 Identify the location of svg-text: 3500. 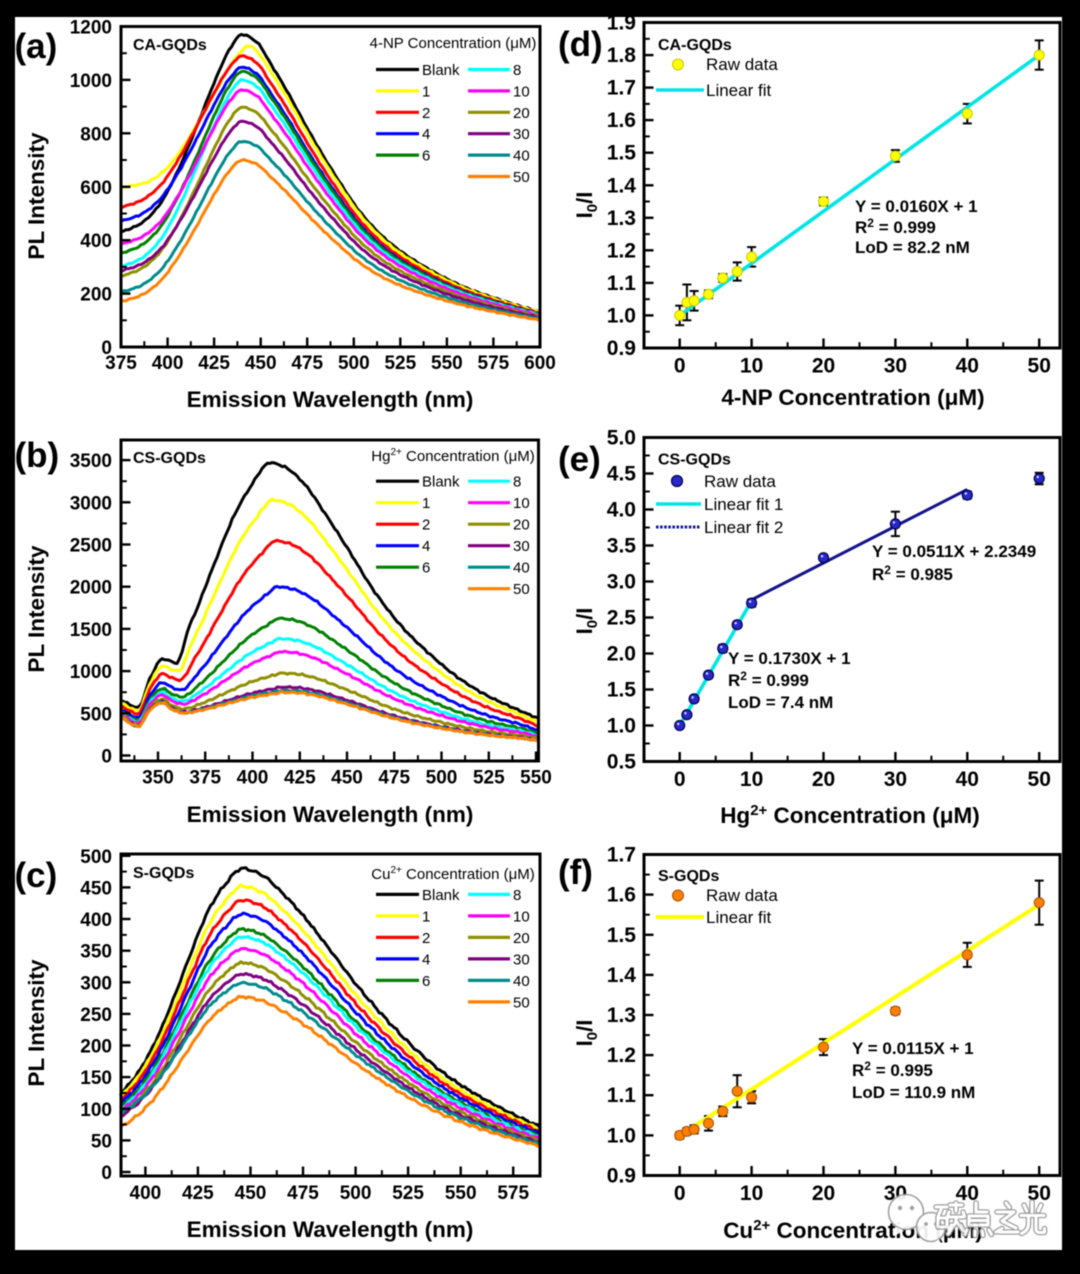
(91, 461).